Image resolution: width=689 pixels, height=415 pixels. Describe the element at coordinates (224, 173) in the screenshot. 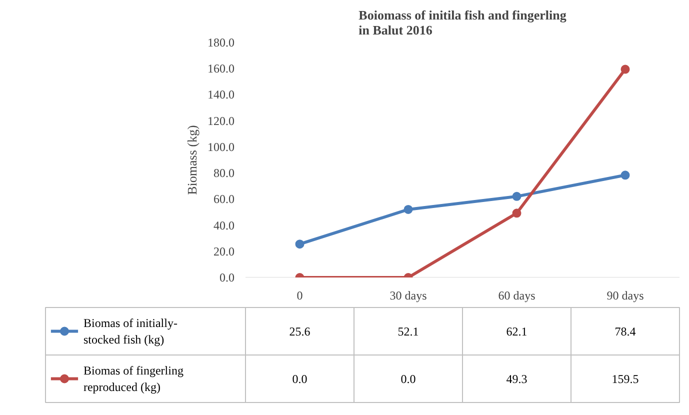

I see `y-tick-label: 80.0` at that location.